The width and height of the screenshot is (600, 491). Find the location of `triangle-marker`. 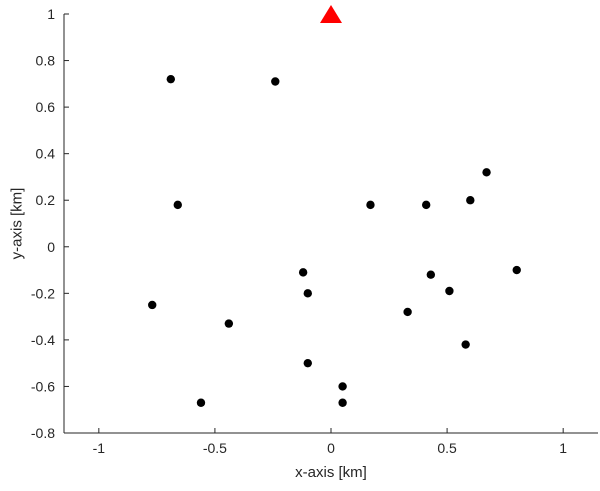

triangle-marker is located at coordinates (331, 14).